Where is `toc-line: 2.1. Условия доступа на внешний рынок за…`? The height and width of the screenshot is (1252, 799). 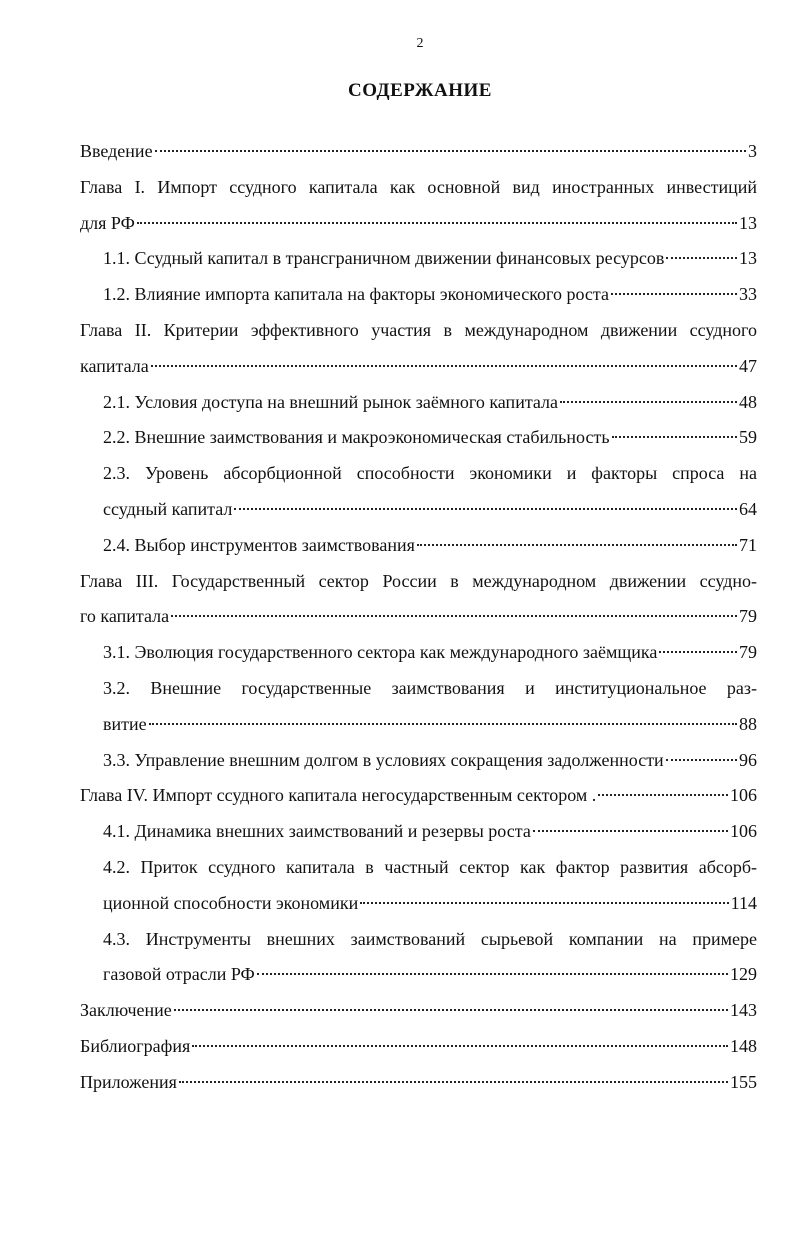 toc-line: 2.1. Условия доступа на внешний рынок за… is located at coordinates (418, 403).